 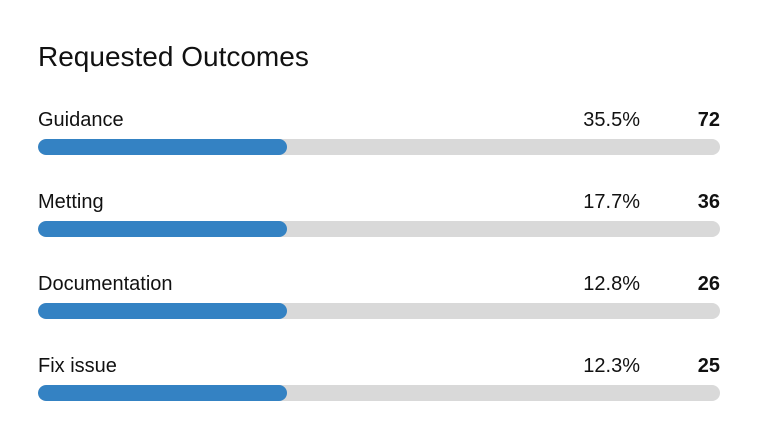 I want to click on outcome-percent: 12.3%, so click(x=611, y=366).